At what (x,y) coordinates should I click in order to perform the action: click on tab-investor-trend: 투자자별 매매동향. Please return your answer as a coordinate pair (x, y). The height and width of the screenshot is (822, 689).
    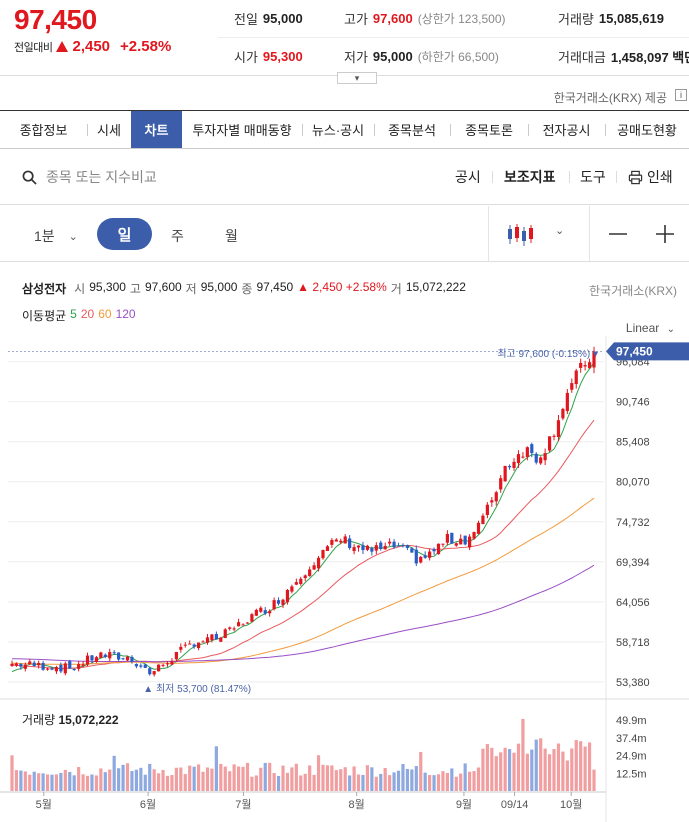
    Looking at the image, I should click on (242, 130).